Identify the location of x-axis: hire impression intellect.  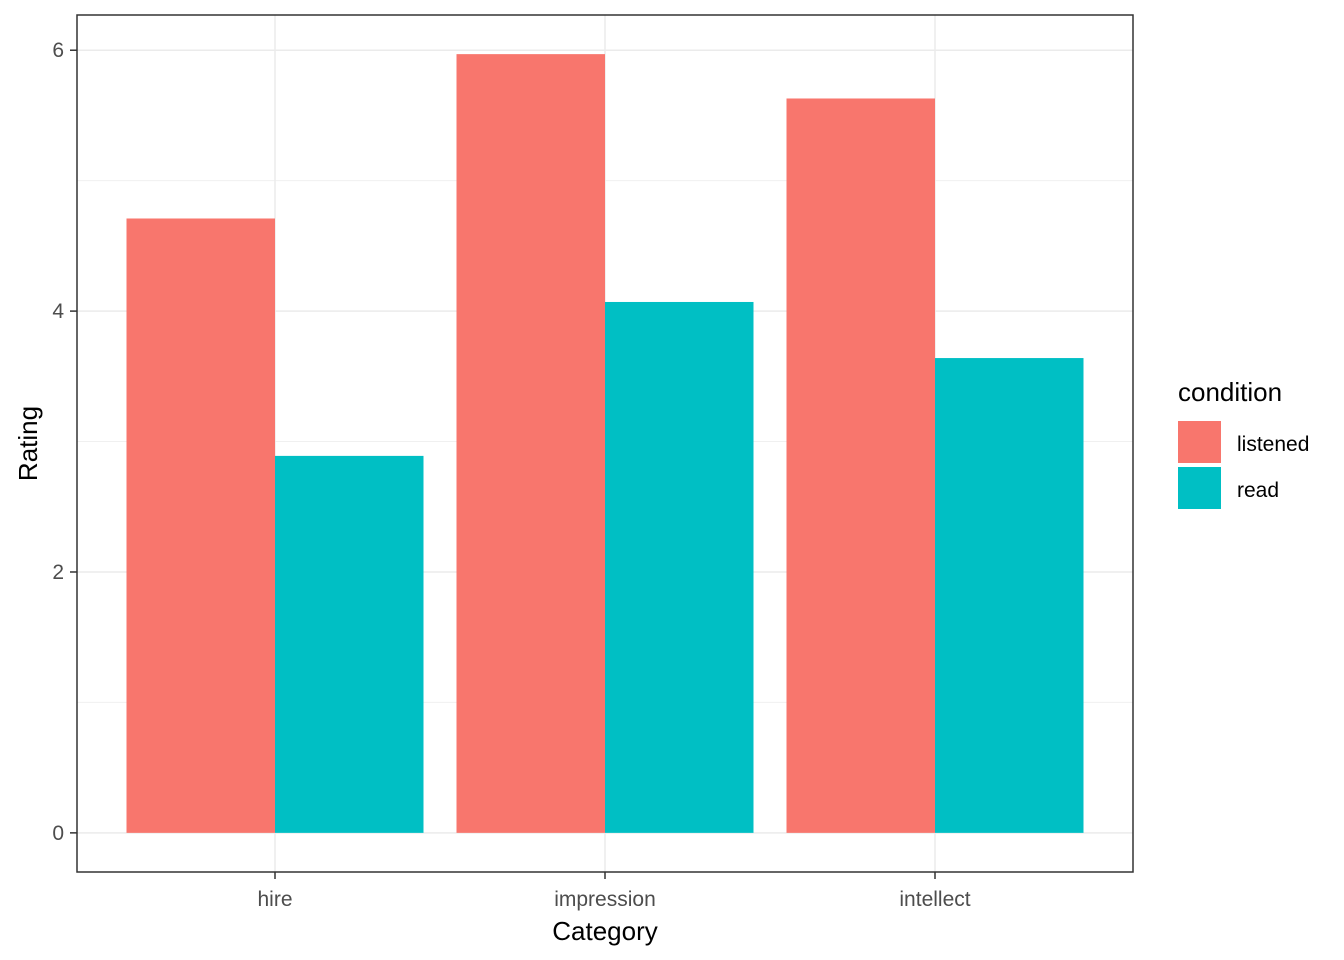
(614, 891).